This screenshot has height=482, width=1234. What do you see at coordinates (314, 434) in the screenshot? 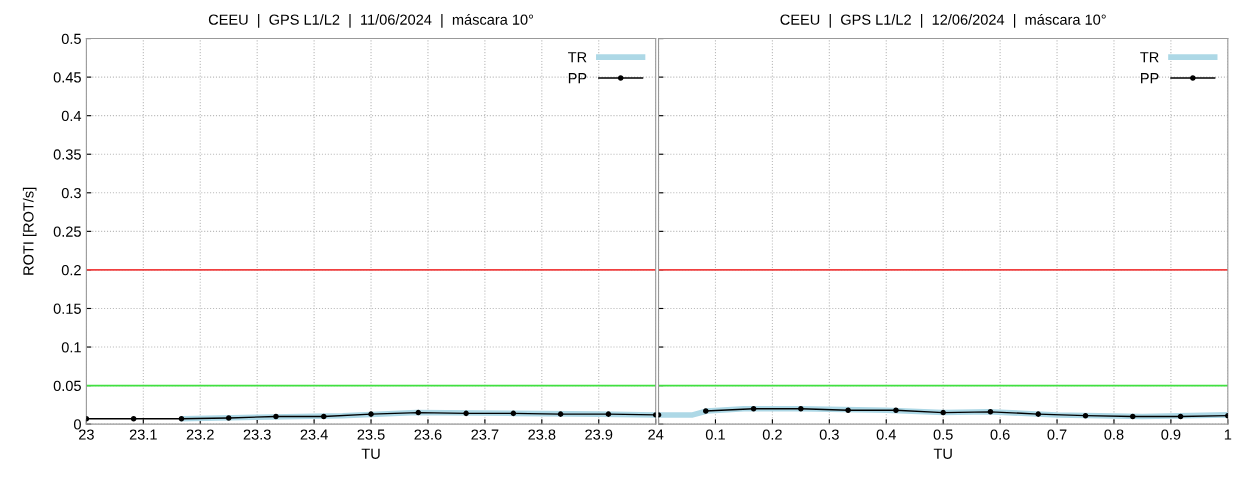
I see `x-tick-label: 23.4` at bounding box center [314, 434].